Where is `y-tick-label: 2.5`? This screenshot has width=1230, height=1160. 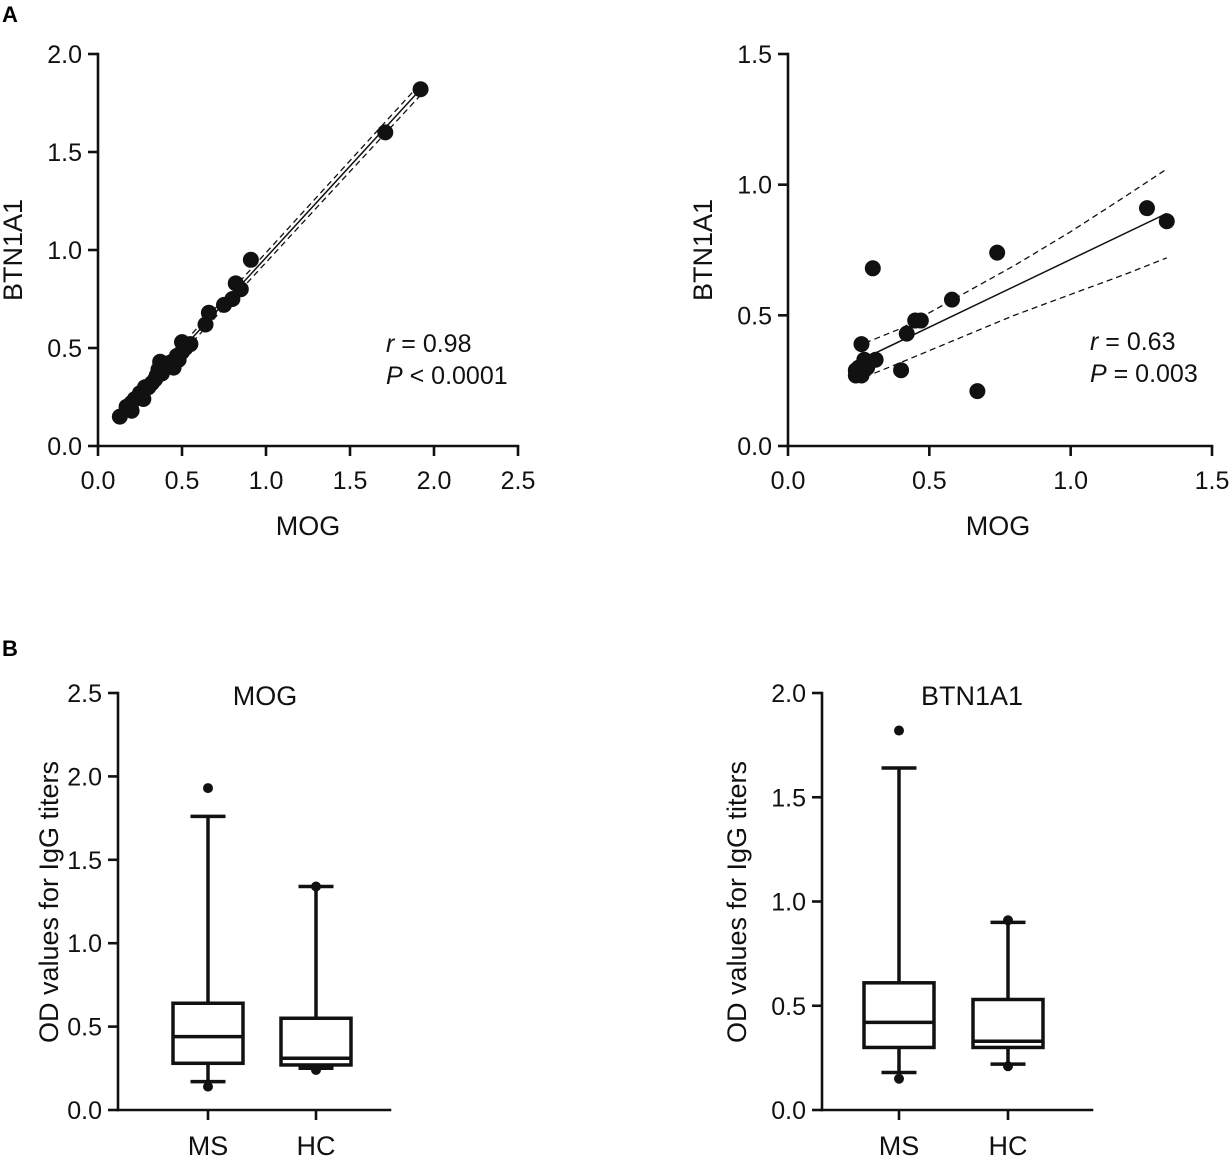
y-tick-label: 2.5 is located at coordinates (84, 694).